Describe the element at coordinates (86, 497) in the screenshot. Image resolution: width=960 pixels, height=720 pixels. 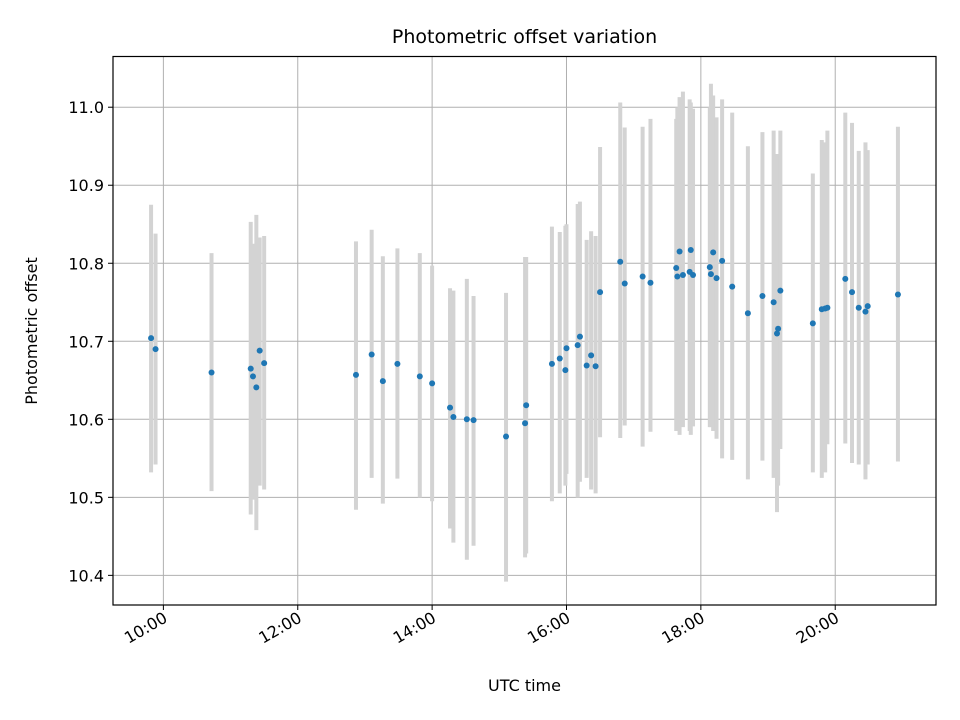
I see `y-tick-label: 10.5` at that location.